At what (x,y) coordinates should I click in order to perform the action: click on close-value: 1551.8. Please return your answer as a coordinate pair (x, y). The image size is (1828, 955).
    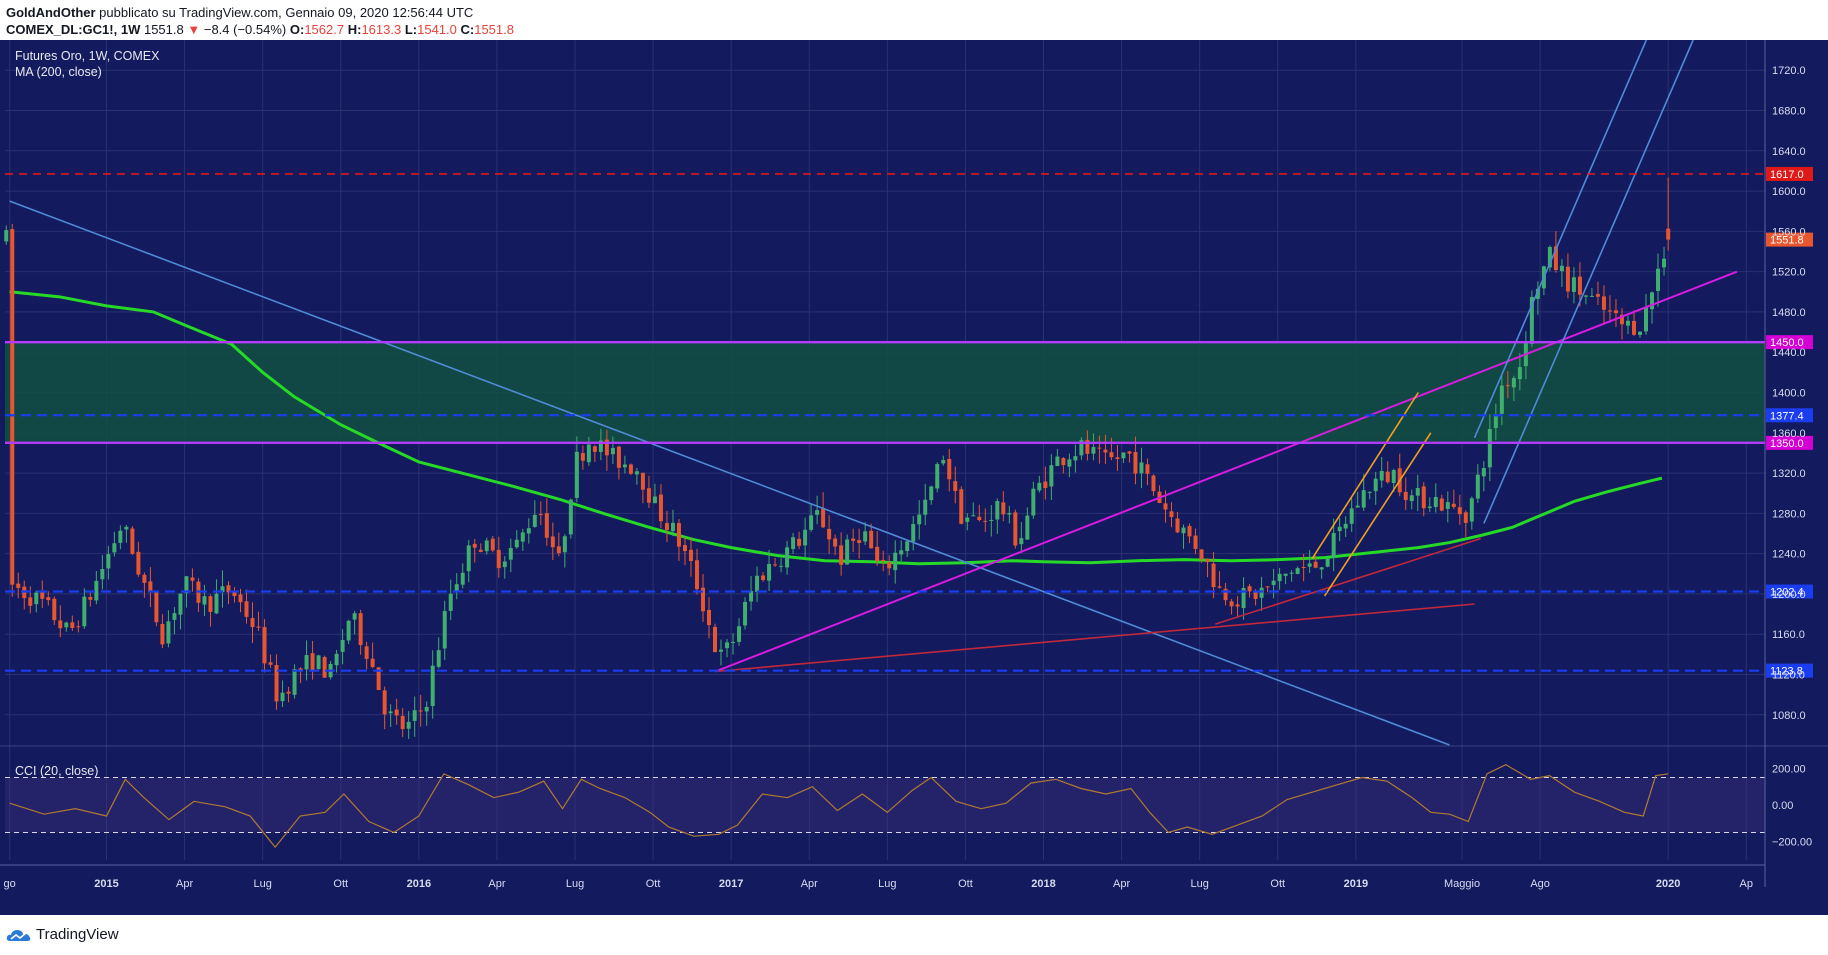
    Looking at the image, I should click on (494, 29).